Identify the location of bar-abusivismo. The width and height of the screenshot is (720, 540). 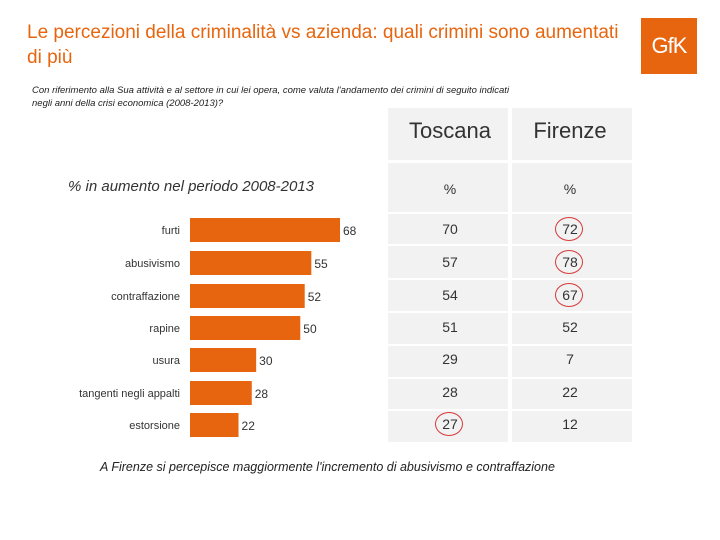
(251, 263).